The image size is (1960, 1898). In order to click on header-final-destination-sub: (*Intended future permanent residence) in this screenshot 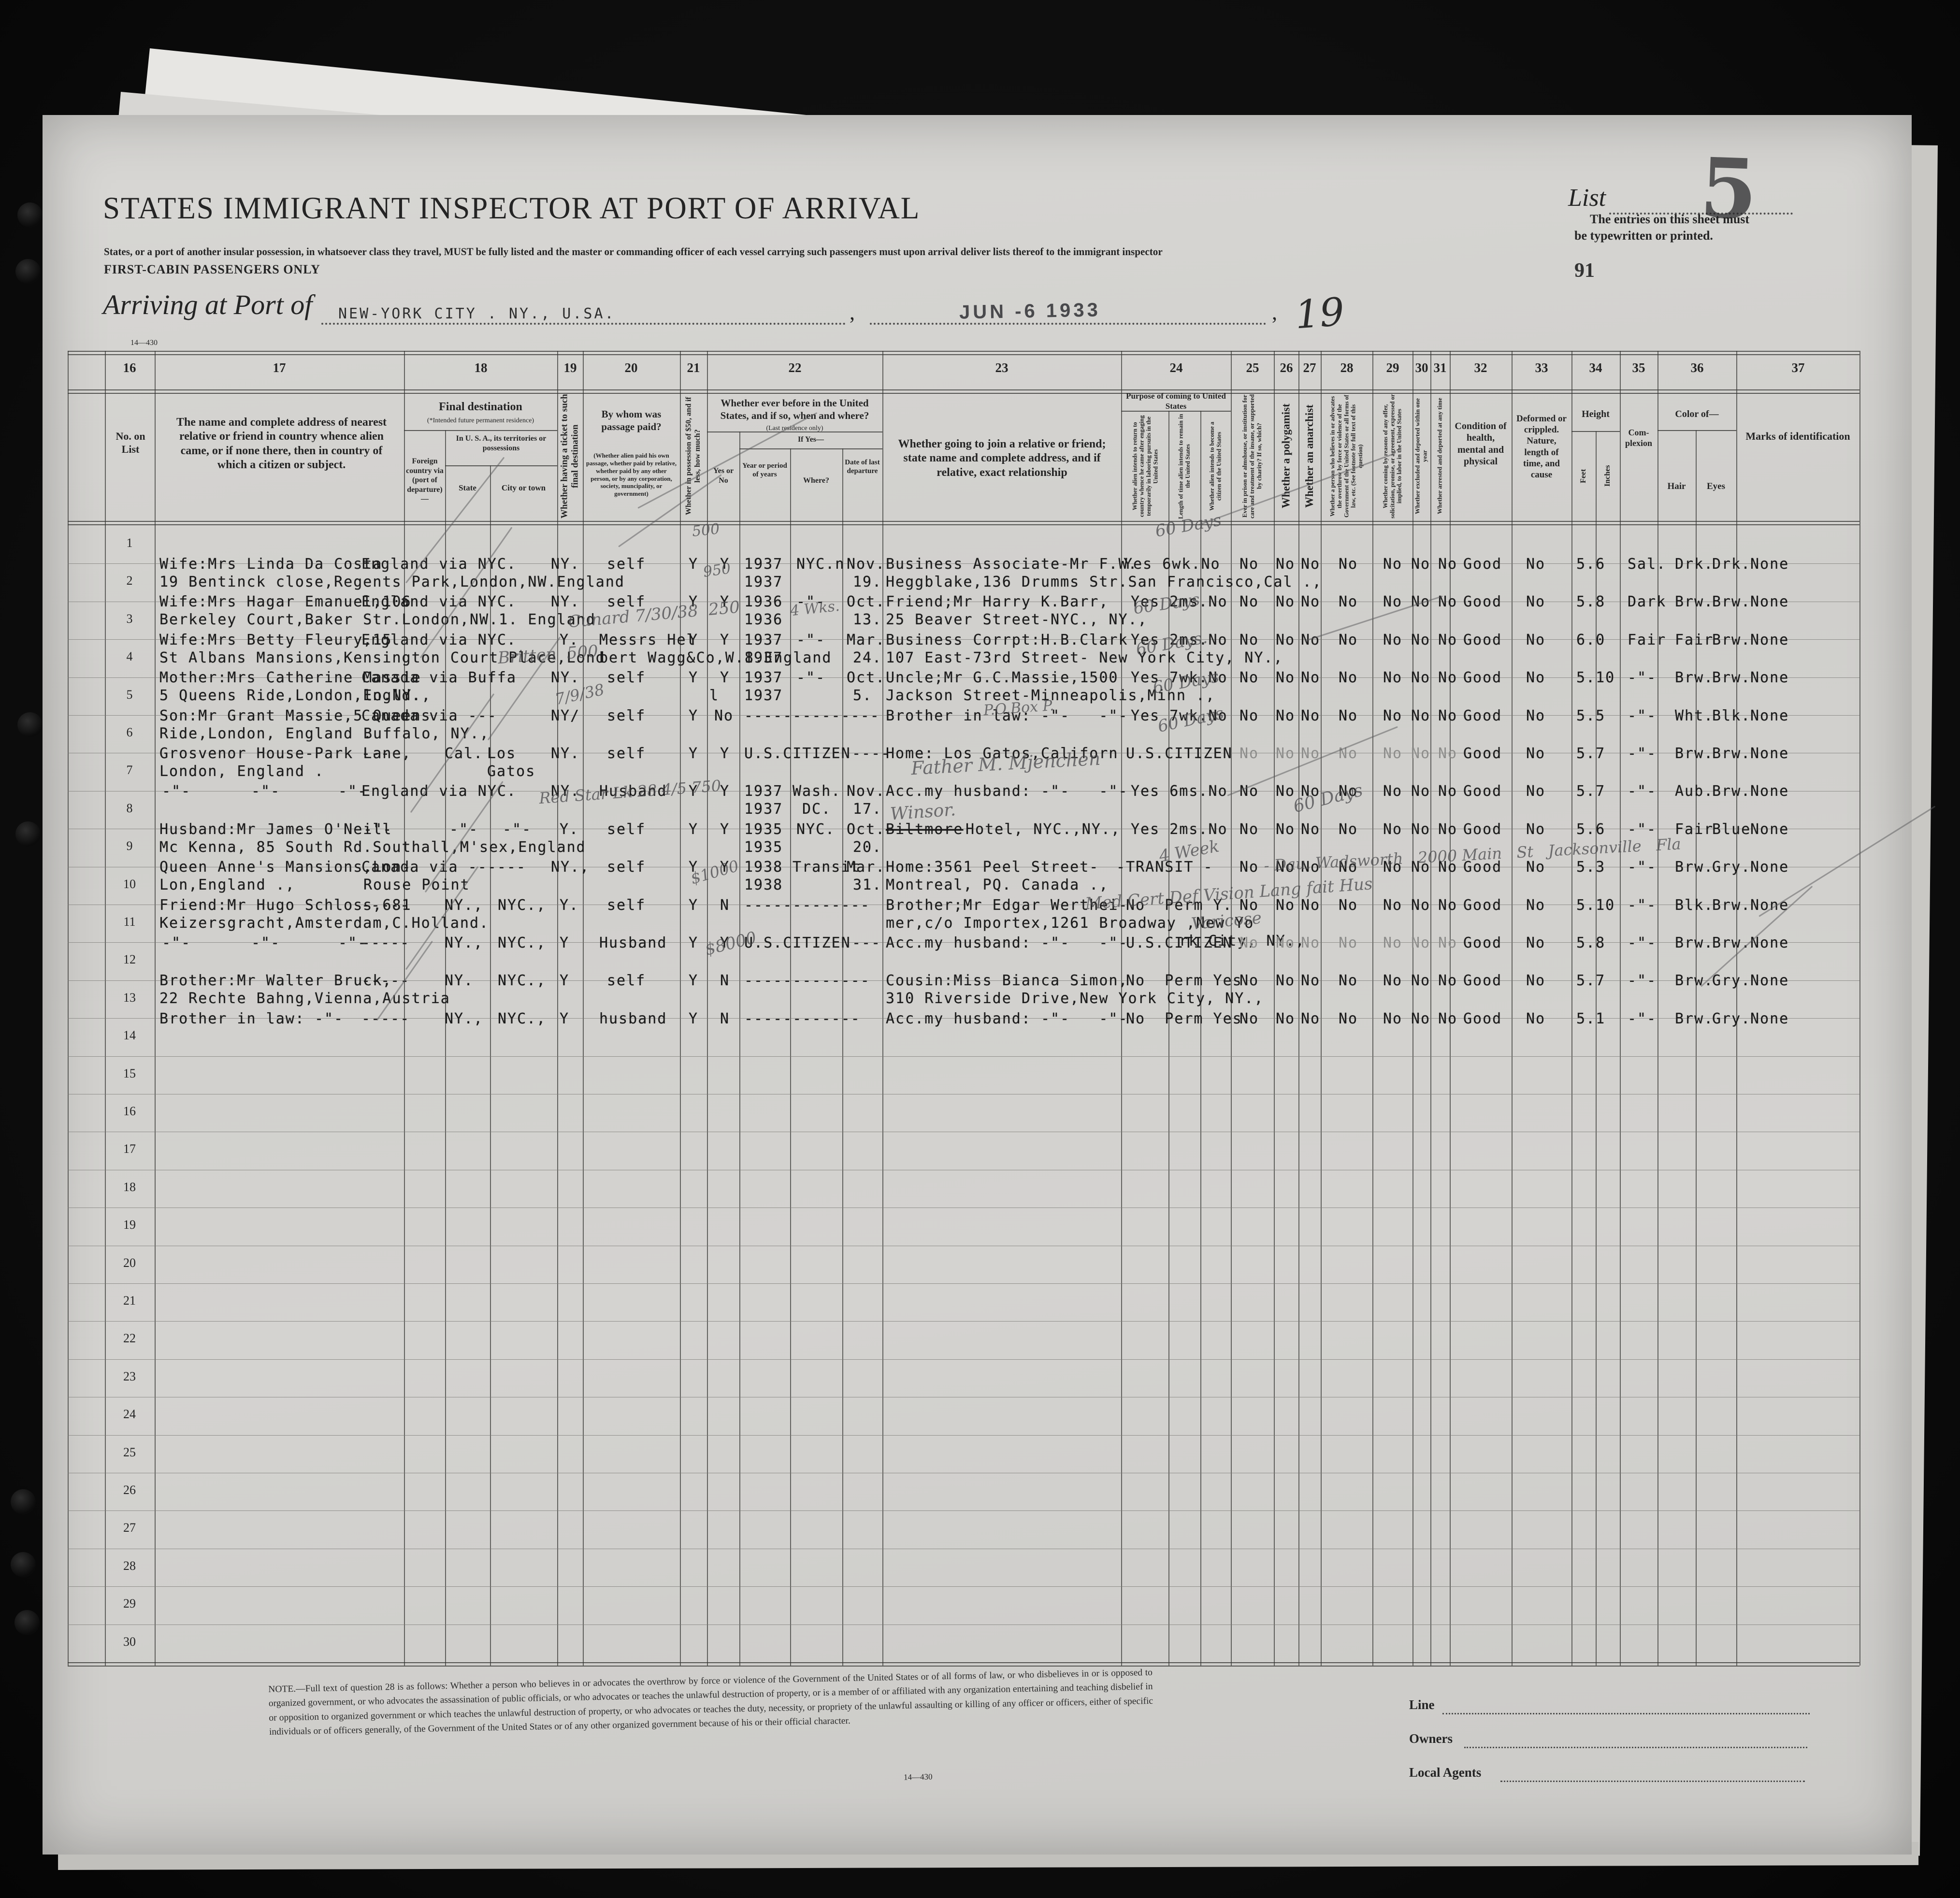, I will do `click(480, 420)`.